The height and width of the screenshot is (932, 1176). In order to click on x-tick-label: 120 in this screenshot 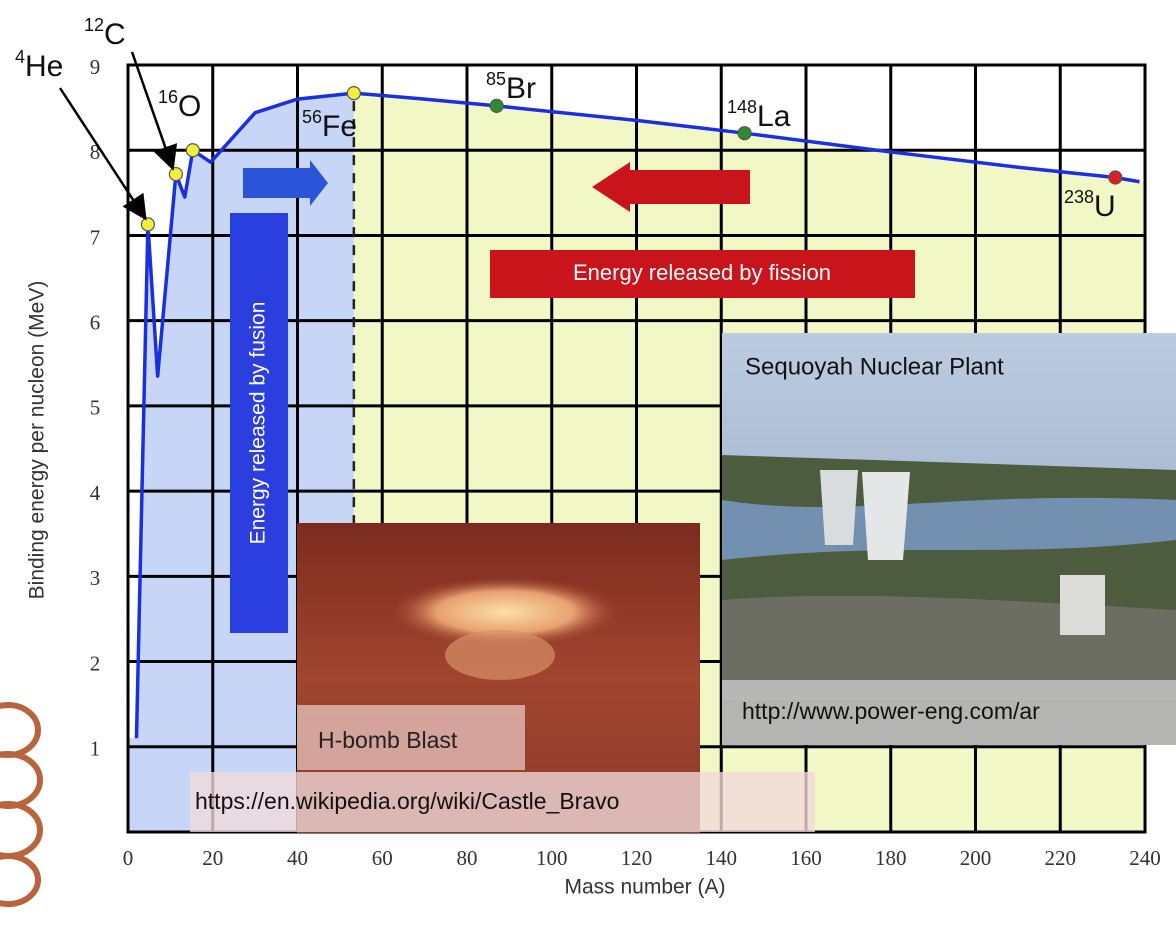, I will do `click(637, 858)`.